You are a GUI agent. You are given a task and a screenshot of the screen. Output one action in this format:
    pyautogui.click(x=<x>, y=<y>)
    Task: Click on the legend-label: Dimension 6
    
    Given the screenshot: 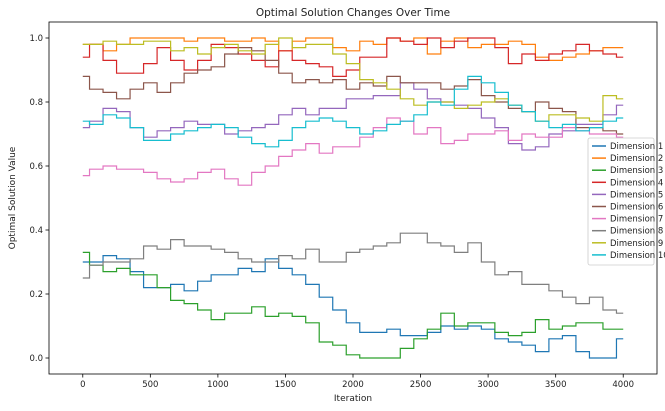 What is the action you would take?
    pyautogui.click(x=636, y=208)
    